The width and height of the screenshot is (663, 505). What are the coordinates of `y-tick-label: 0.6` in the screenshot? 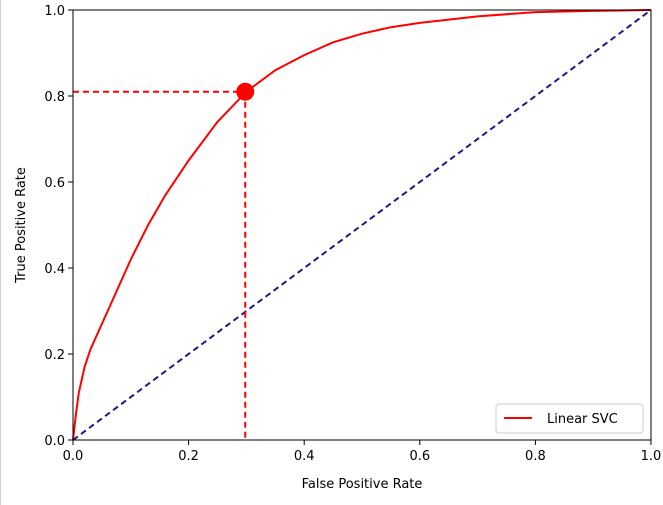 It's located at (54, 183).